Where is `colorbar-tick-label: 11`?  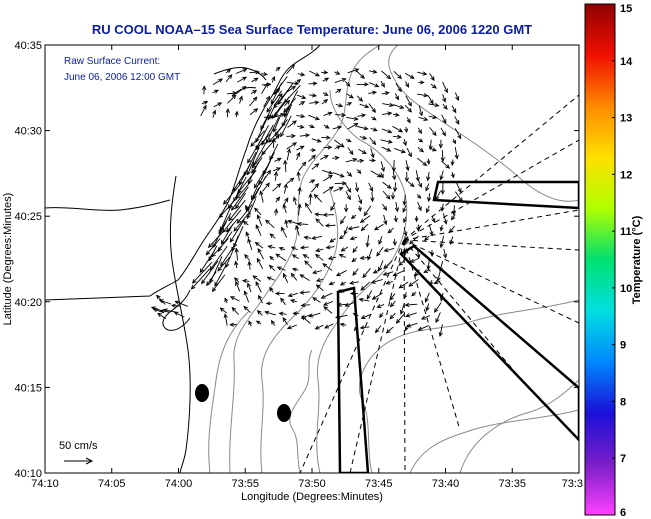
colorbar-tick-label: 11 is located at coordinates (626, 232).